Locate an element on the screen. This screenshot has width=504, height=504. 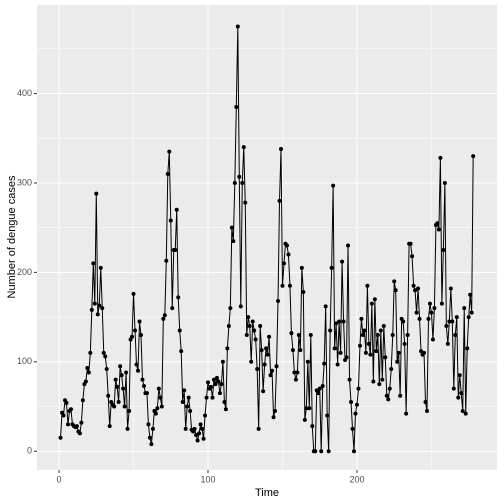
y-axis-title: Number of dengue cases is located at coordinates (12, 236).